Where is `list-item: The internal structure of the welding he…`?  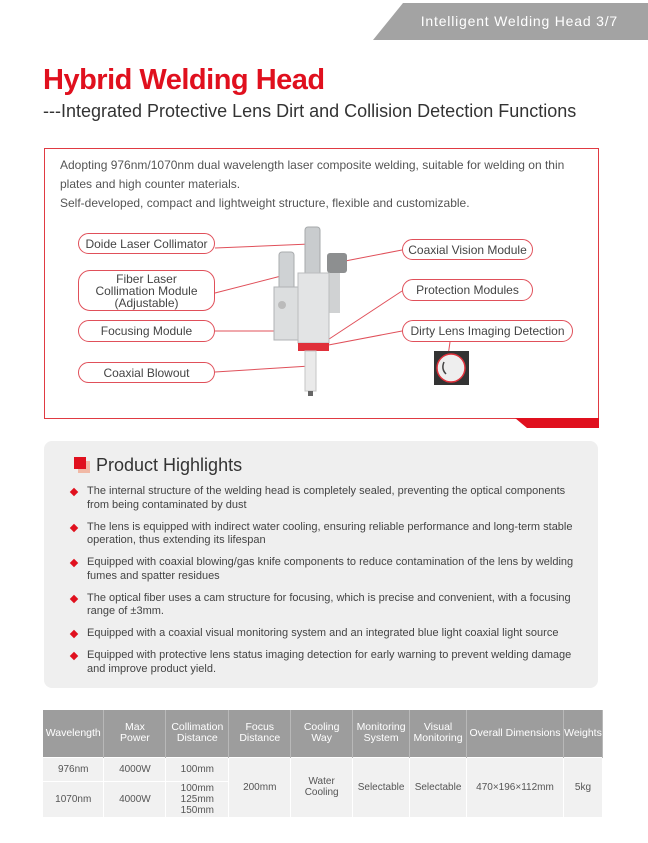 list-item: The internal structure of the welding he… is located at coordinates (325, 498).